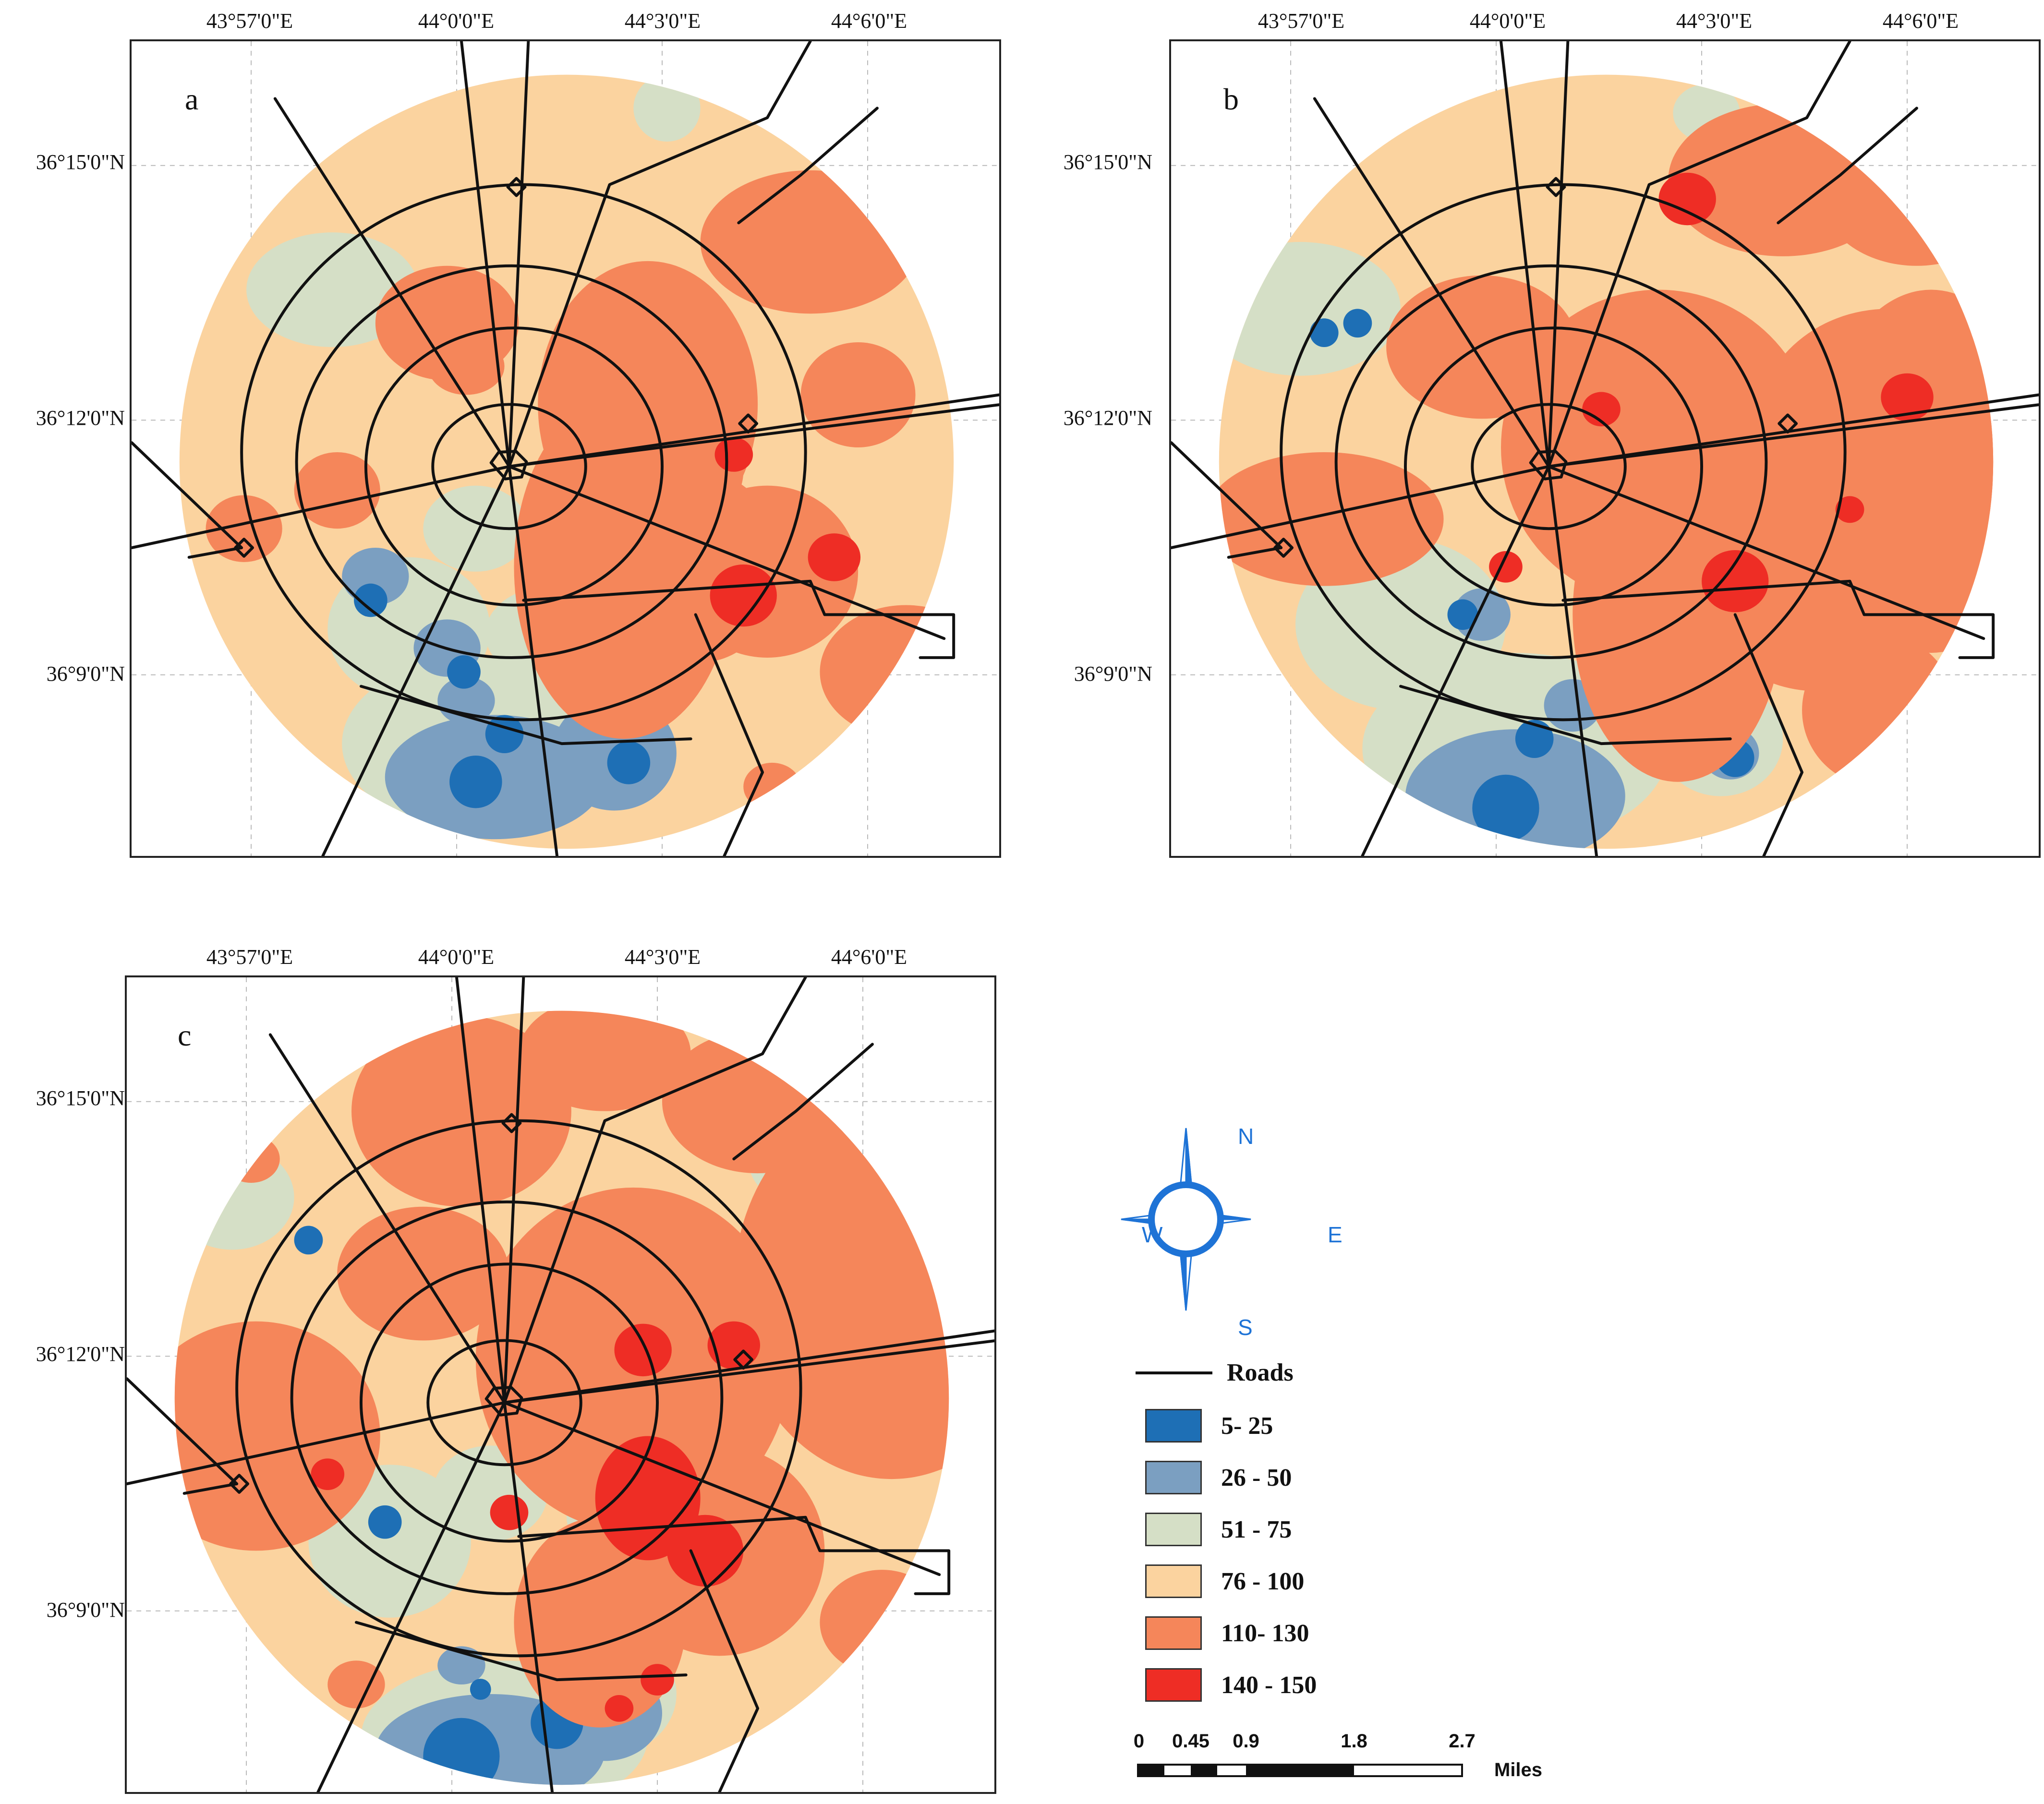 Image resolution: width=2044 pixels, height=1804 pixels. What do you see at coordinates (1174, 1372) in the screenshot?
I see `road-line-icon` at bounding box center [1174, 1372].